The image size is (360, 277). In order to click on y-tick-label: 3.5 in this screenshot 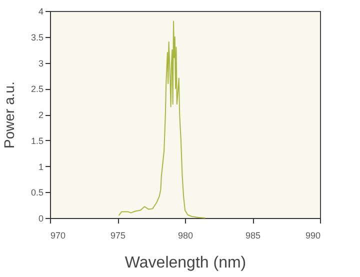, I will do `click(37, 37)`.